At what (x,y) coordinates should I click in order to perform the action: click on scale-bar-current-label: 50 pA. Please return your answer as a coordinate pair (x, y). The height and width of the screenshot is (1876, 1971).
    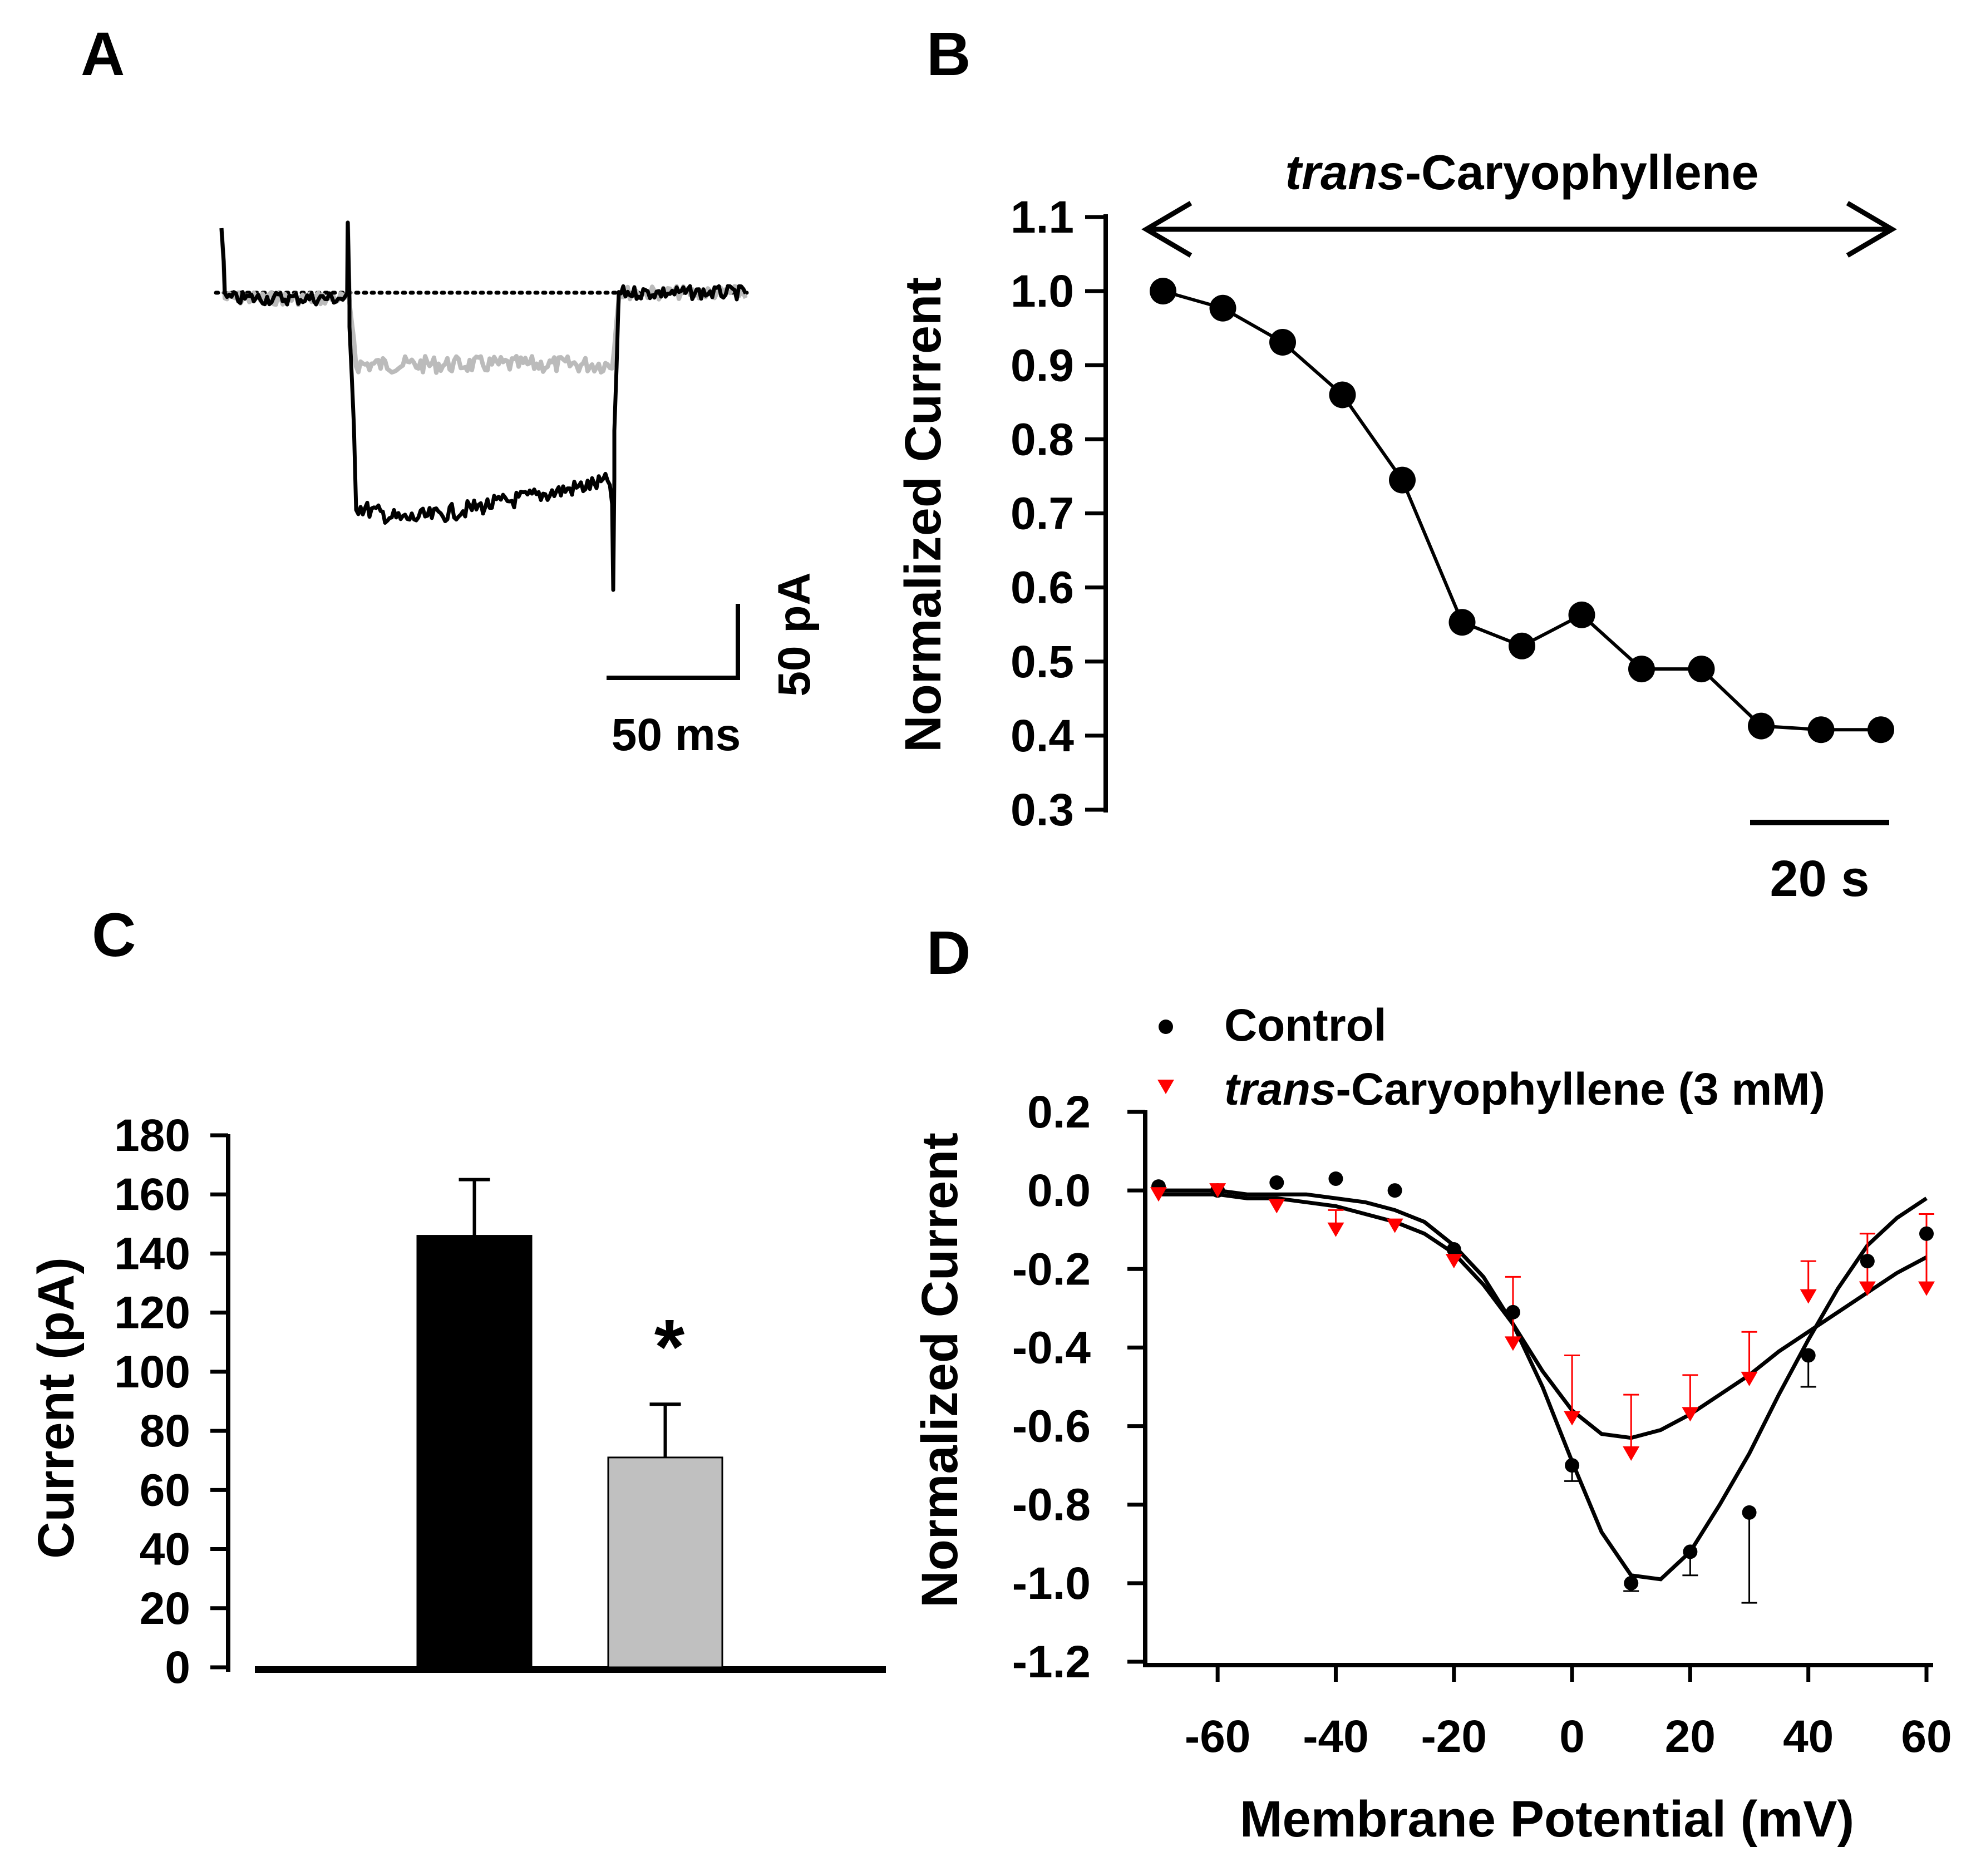
    Looking at the image, I should click on (794, 634).